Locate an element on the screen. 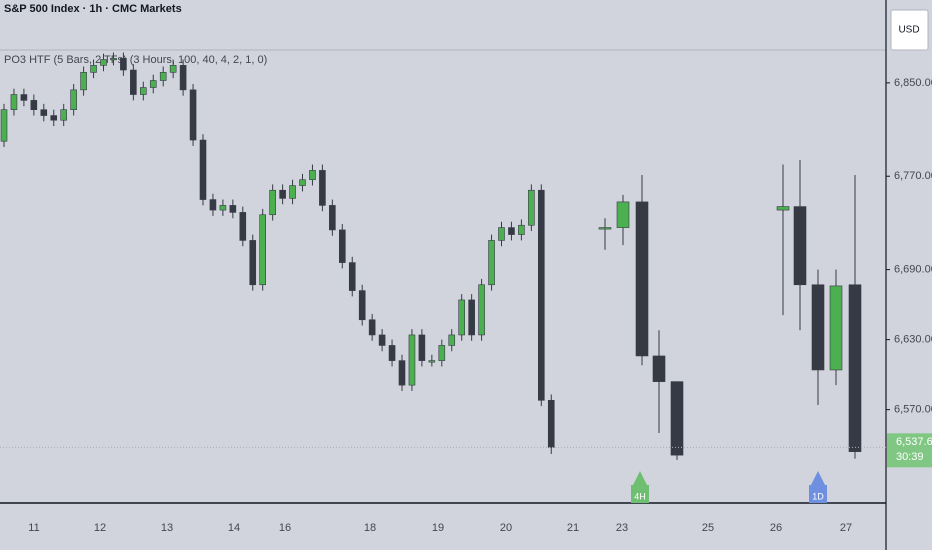 The height and width of the screenshot is (550, 932). tf-label: 1D is located at coordinates (818, 496).